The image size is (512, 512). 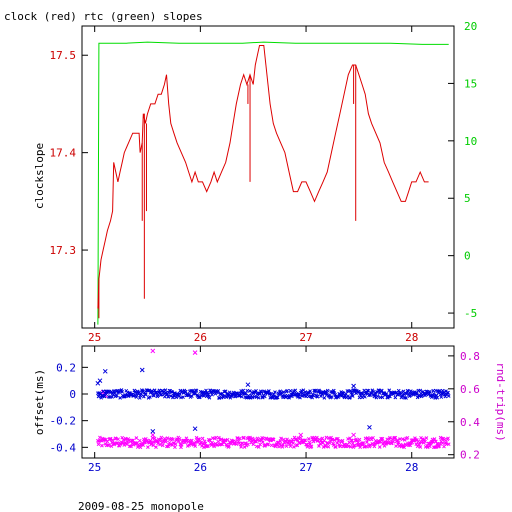 What do you see at coordinates (66, 367) in the screenshot?
I see `bottom-y-tick-label: 0.2` at bounding box center [66, 367].